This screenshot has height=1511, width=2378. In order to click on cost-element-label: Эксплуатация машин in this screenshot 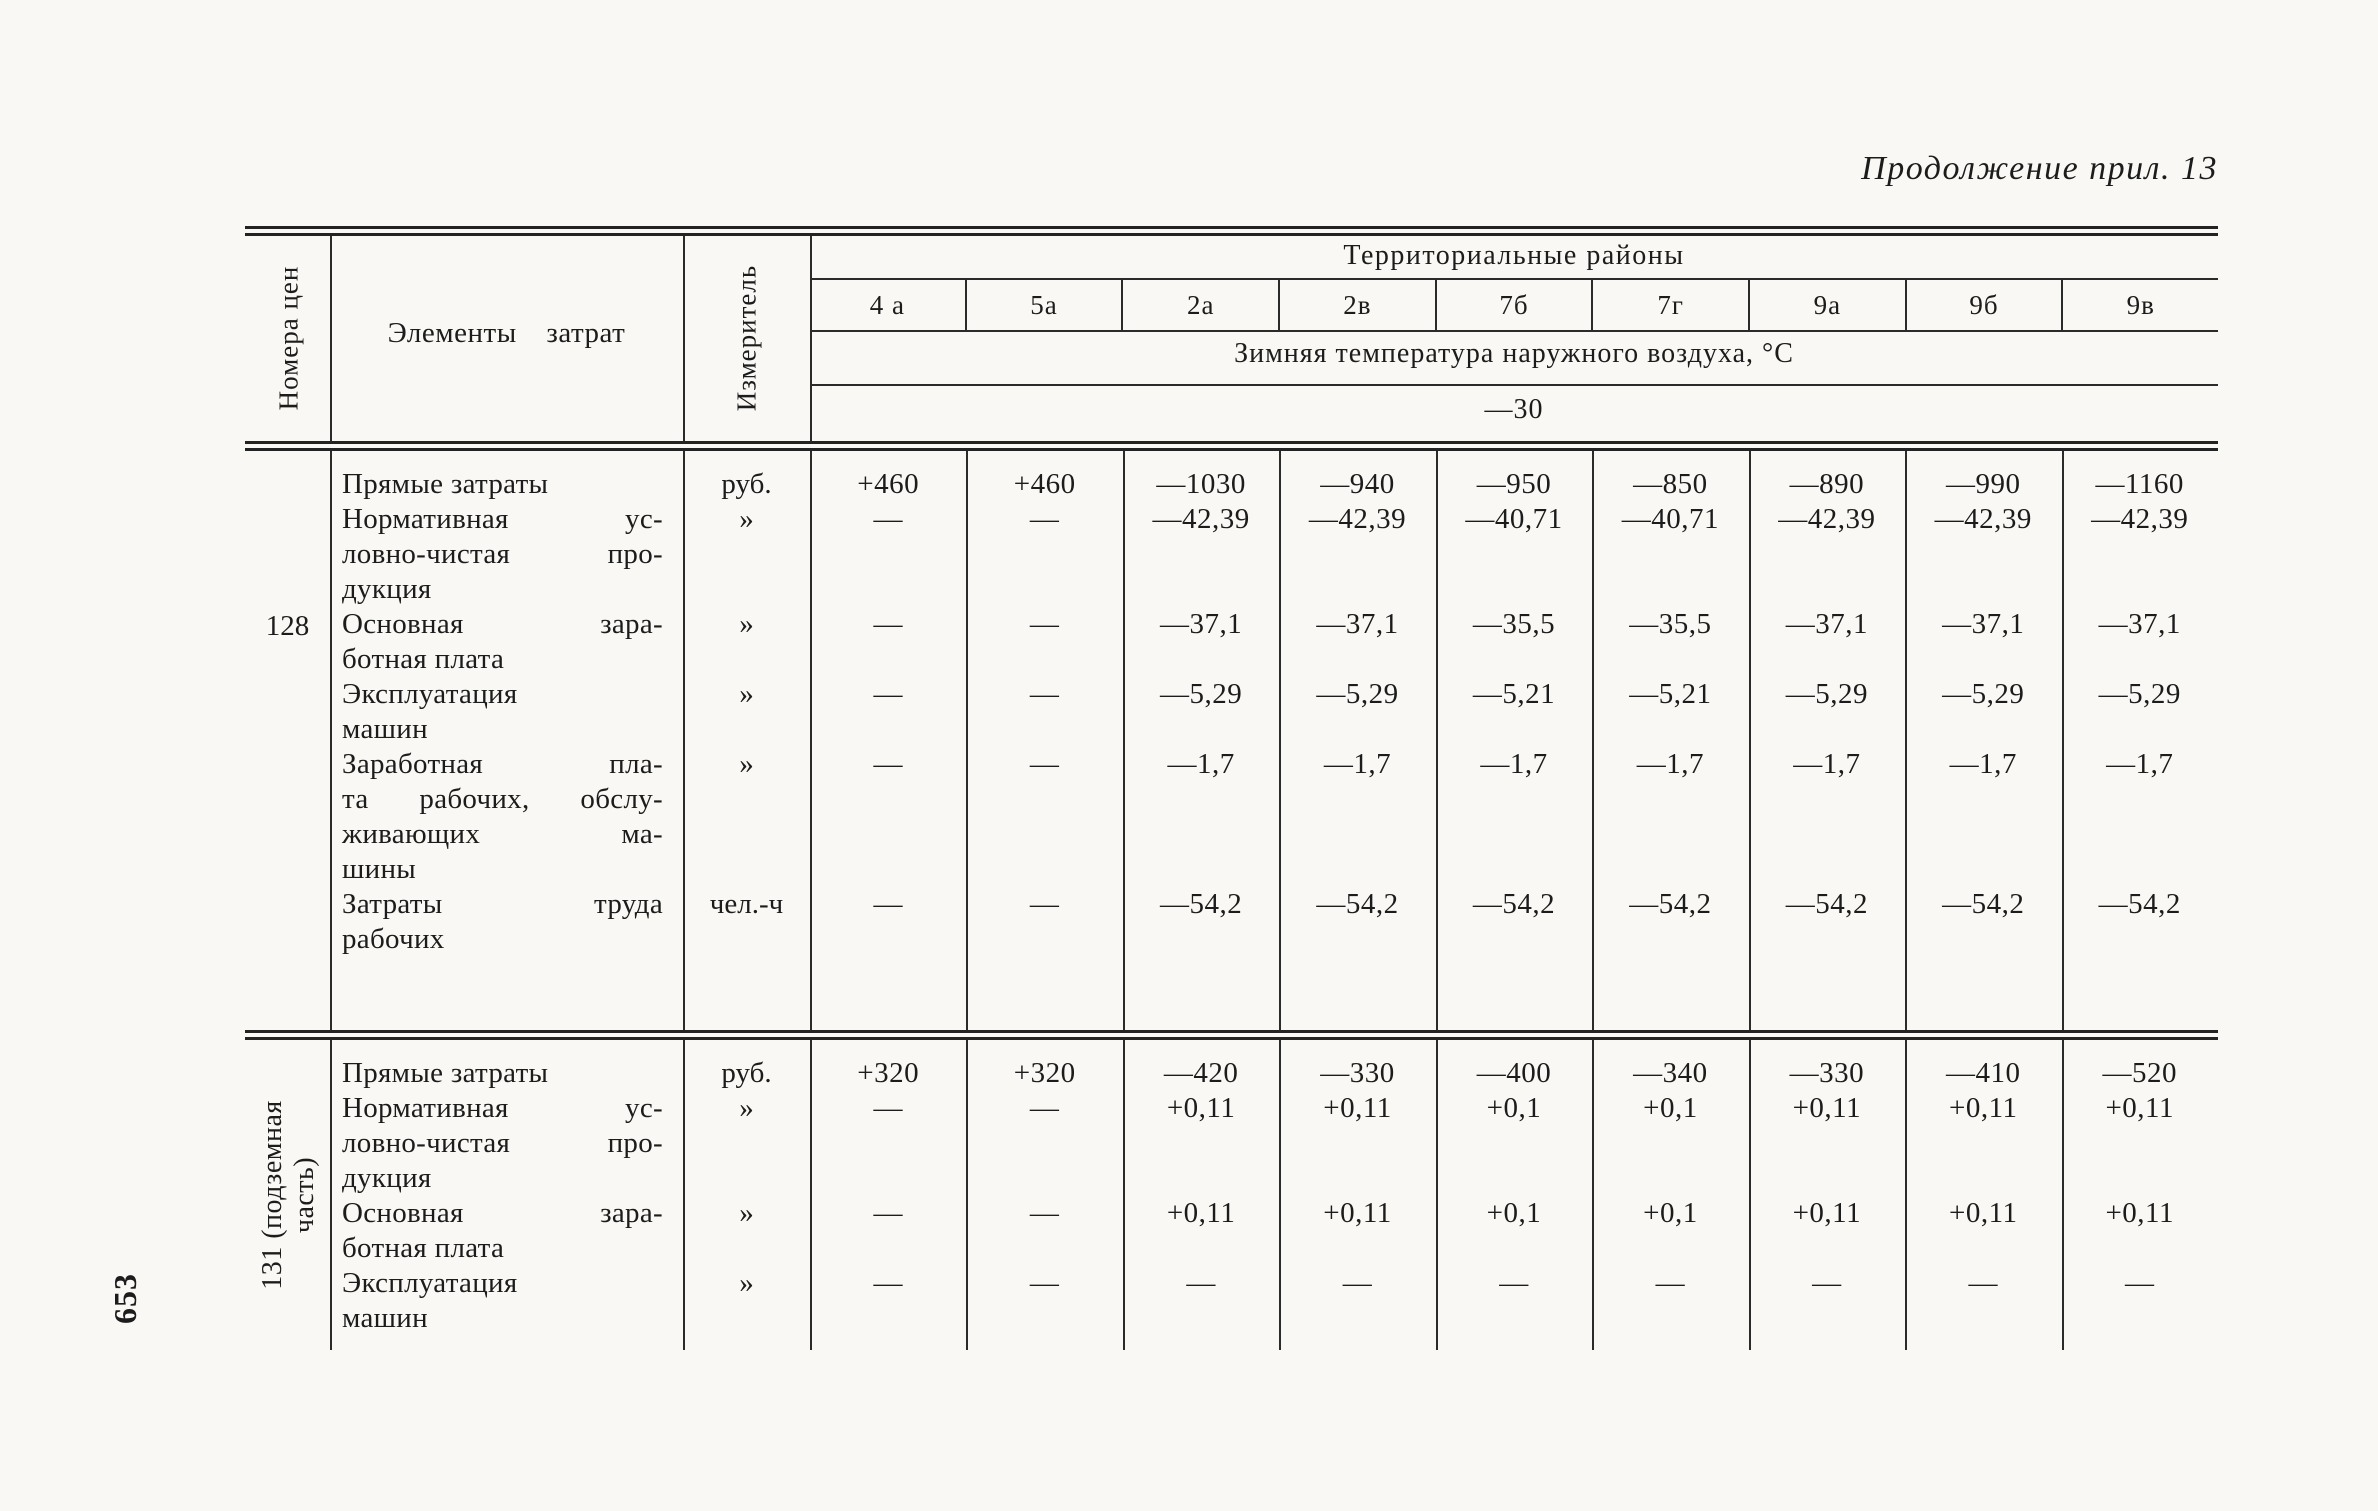, I will do `click(506, 712)`.